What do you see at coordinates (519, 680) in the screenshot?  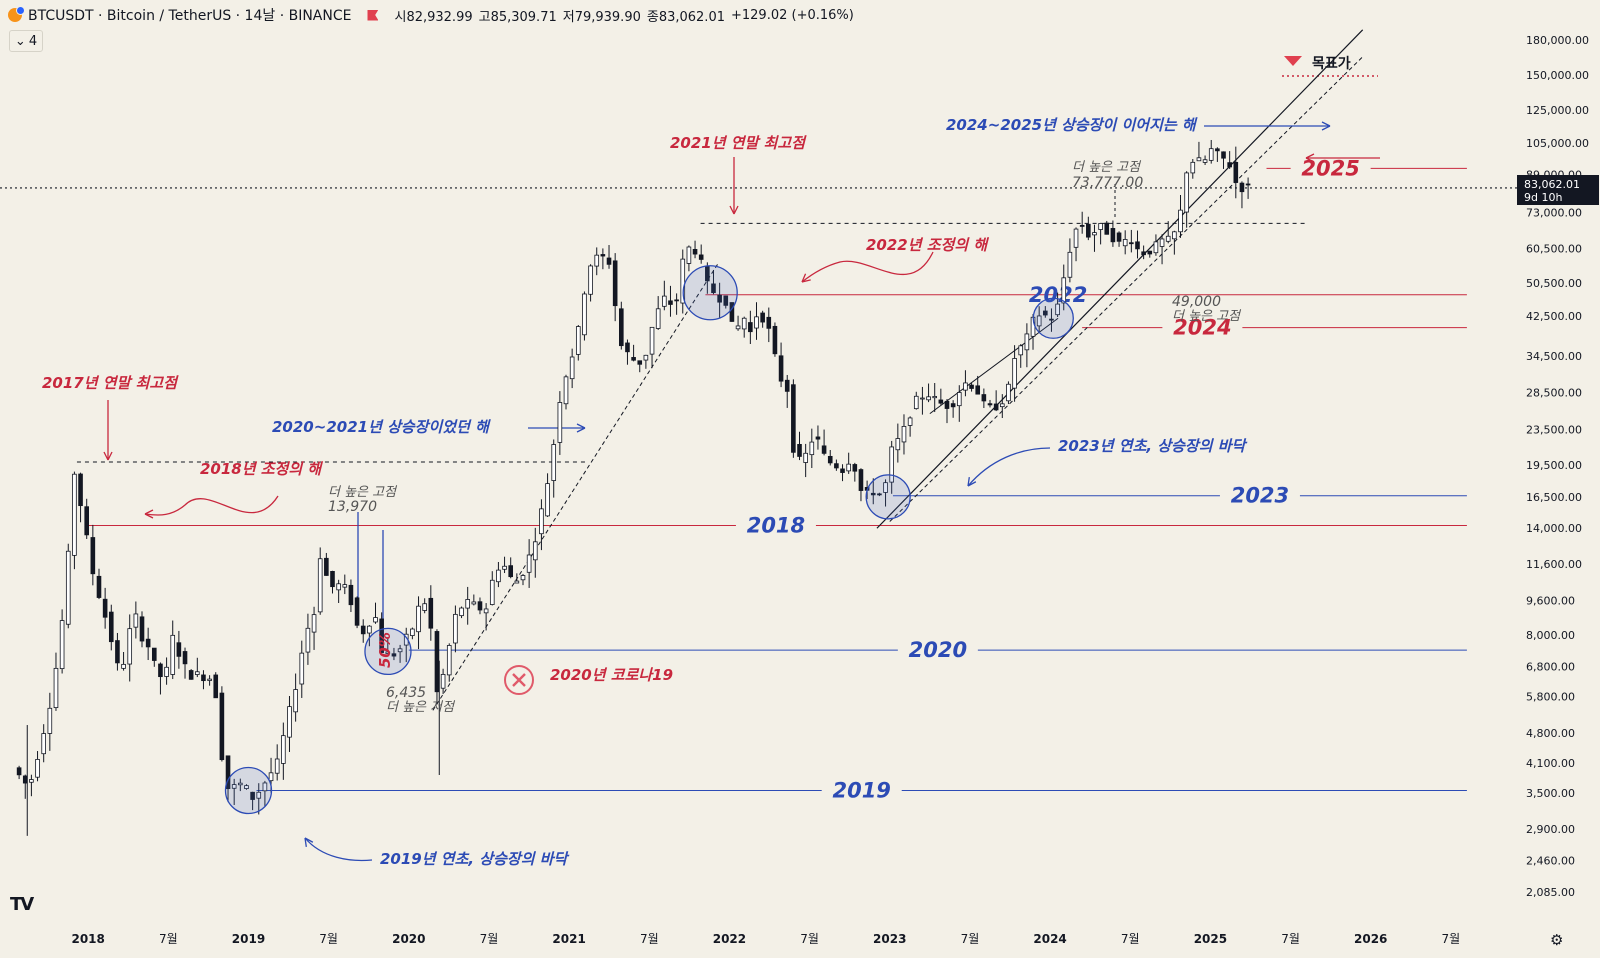 I see `close-circle-icon` at bounding box center [519, 680].